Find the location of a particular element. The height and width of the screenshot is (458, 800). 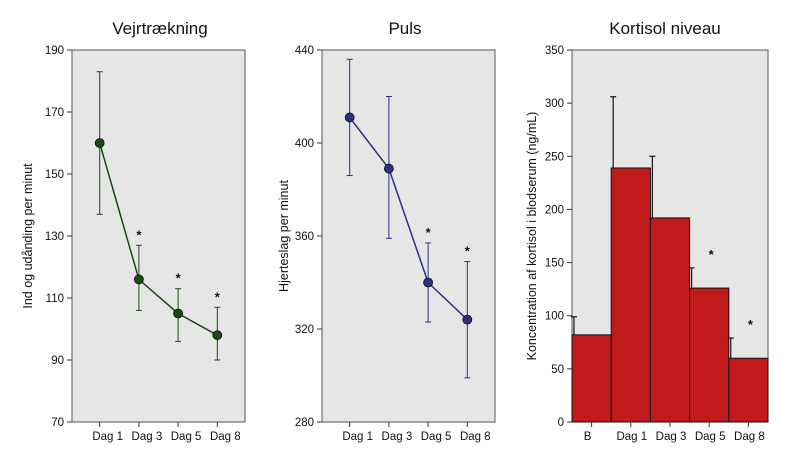

x-tick-label: B is located at coordinates (588, 437).